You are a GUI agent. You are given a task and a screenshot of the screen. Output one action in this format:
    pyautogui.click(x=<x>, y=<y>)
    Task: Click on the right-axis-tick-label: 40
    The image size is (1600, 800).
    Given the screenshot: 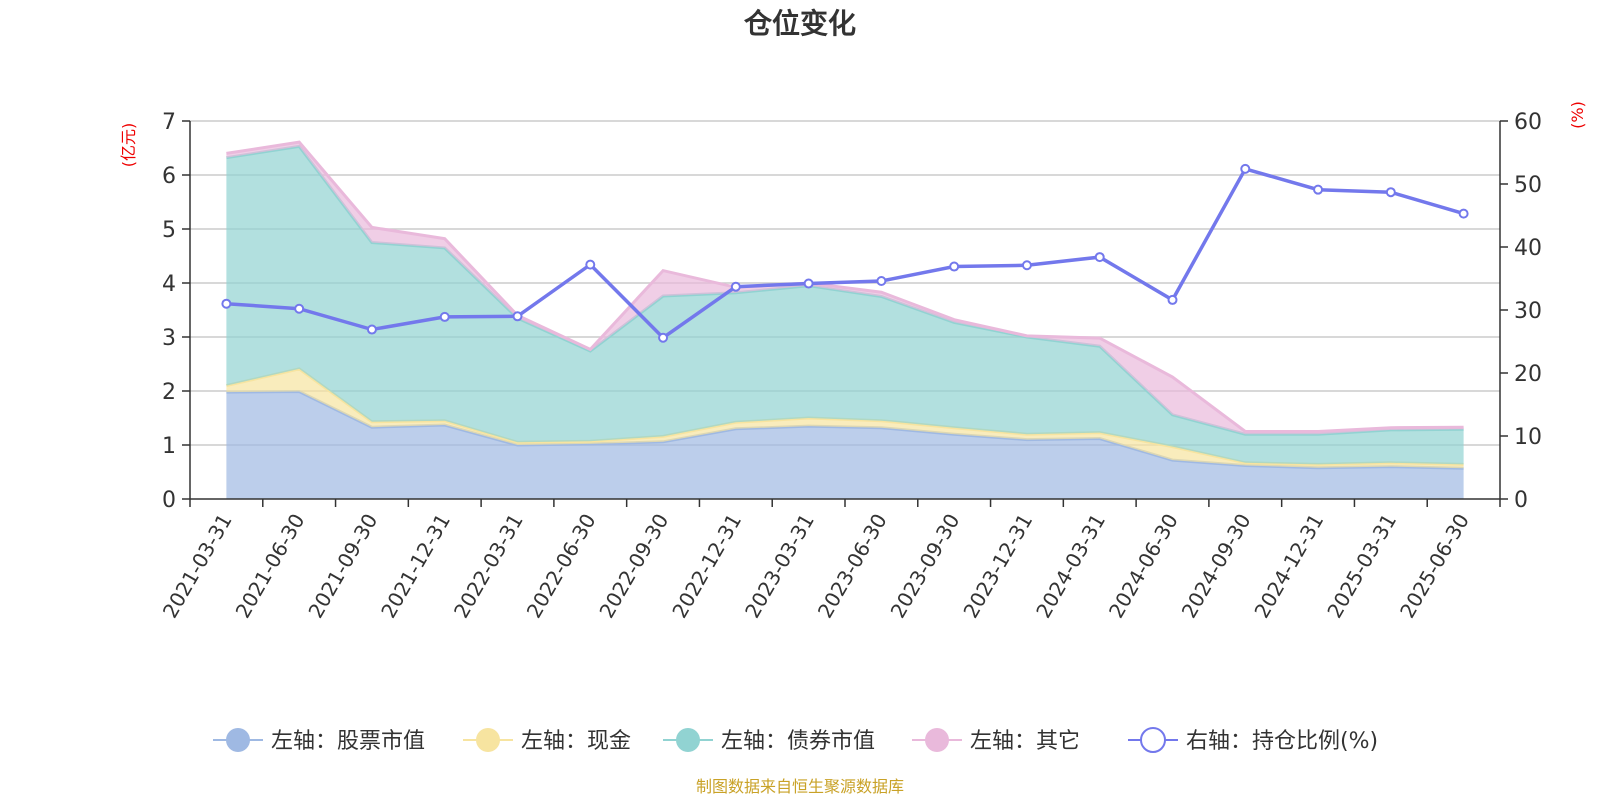 What is the action you would take?
    pyautogui.click(x=1528, y=248)
    